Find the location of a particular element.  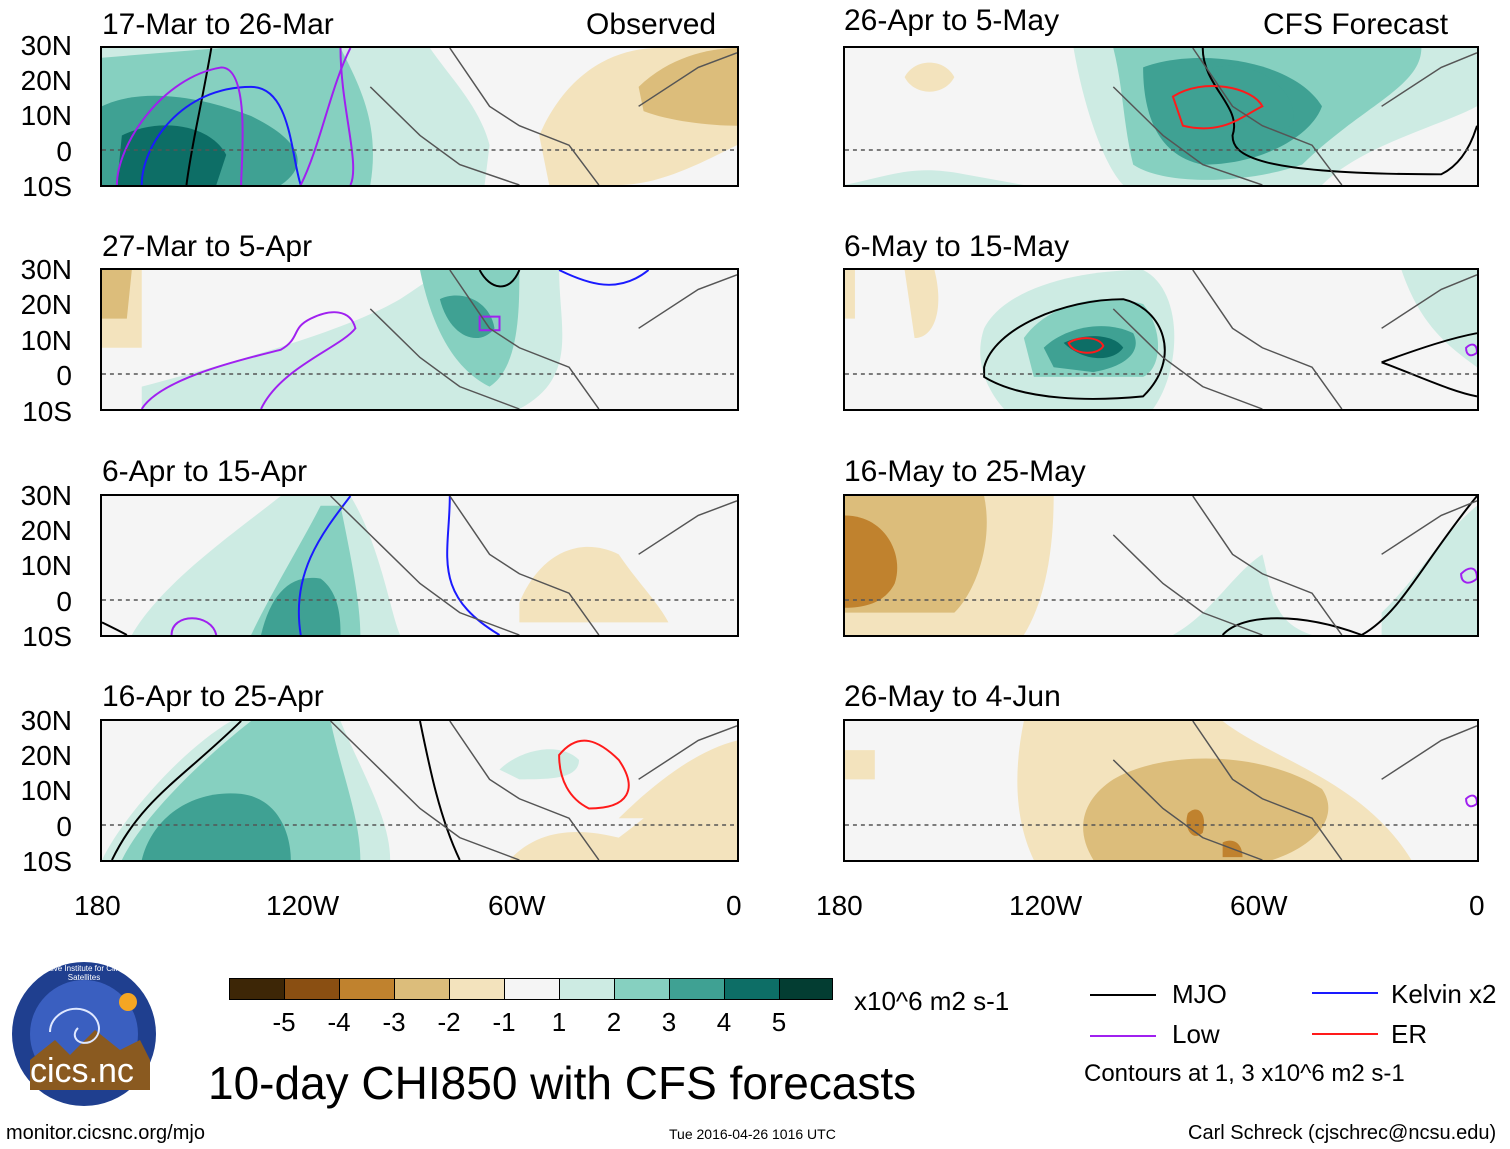

legend-label-er: ER is located at coordinates (1409, 1034).